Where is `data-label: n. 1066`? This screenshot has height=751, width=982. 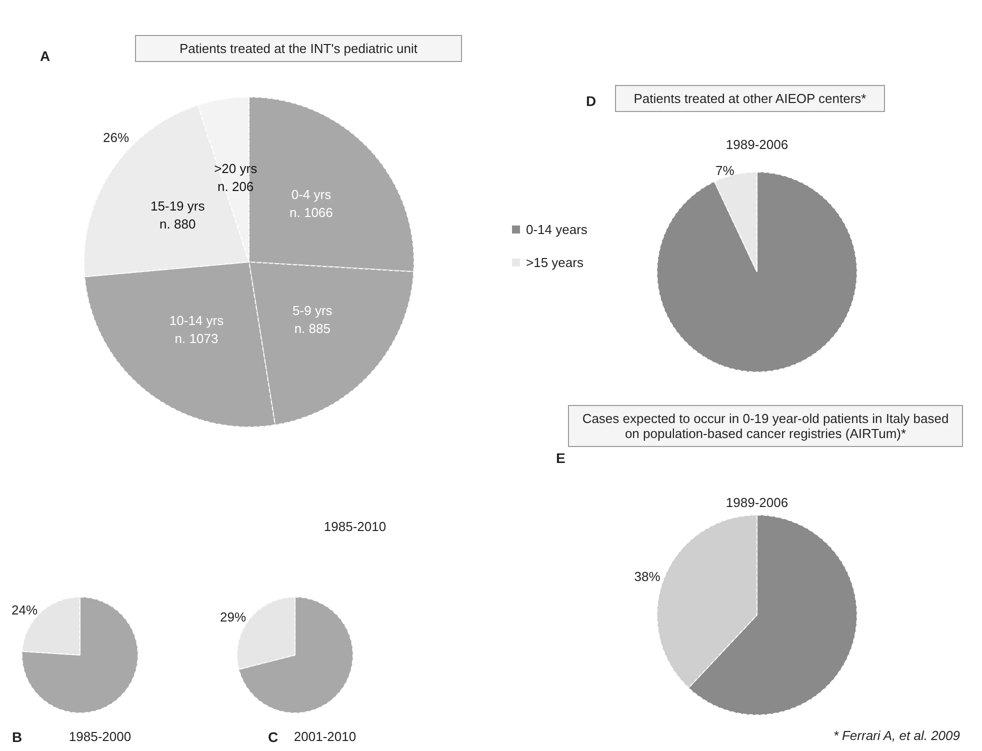
data-label: n. 1066 is located at coordinates (311, 212).